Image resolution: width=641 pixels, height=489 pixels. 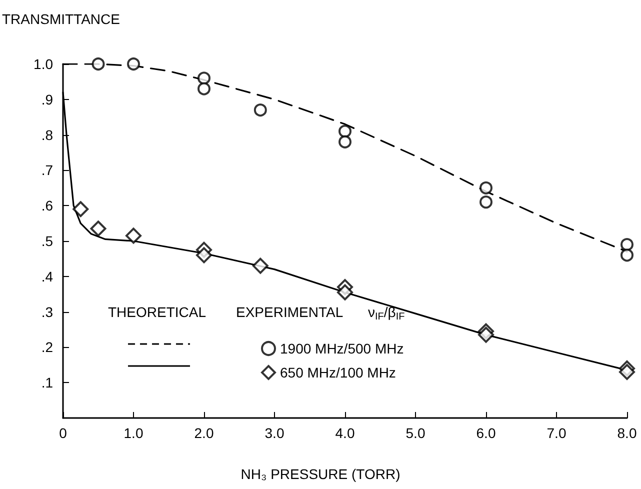 I want to click on y-tick-label: .5, so click(x=47, y=241).